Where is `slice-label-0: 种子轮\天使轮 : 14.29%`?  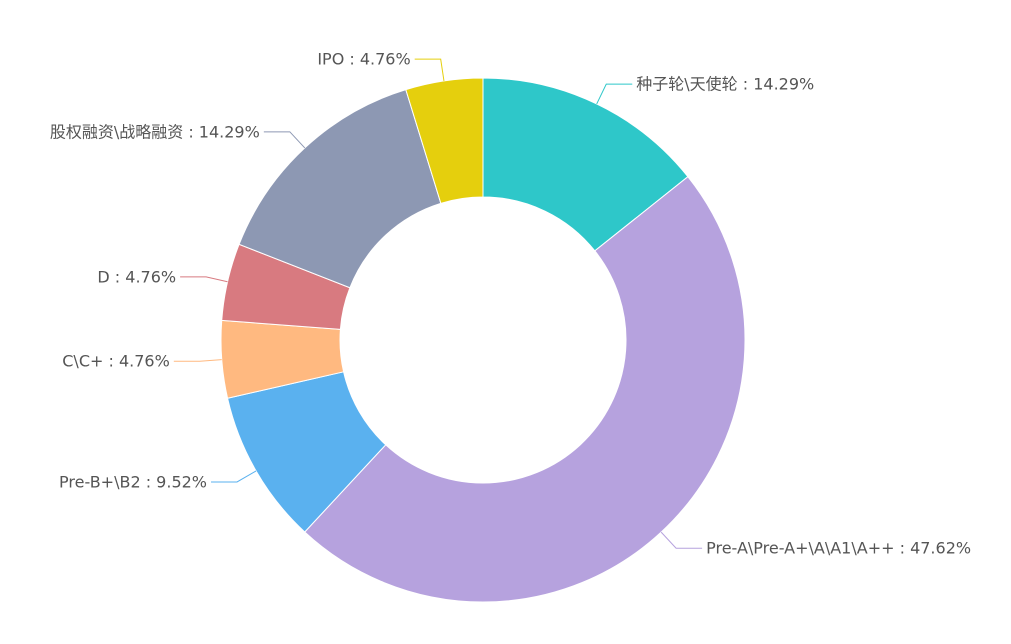
slice-label-0: 种子轮\天使轮 : 14.29% is located at coordinates (725, 84).